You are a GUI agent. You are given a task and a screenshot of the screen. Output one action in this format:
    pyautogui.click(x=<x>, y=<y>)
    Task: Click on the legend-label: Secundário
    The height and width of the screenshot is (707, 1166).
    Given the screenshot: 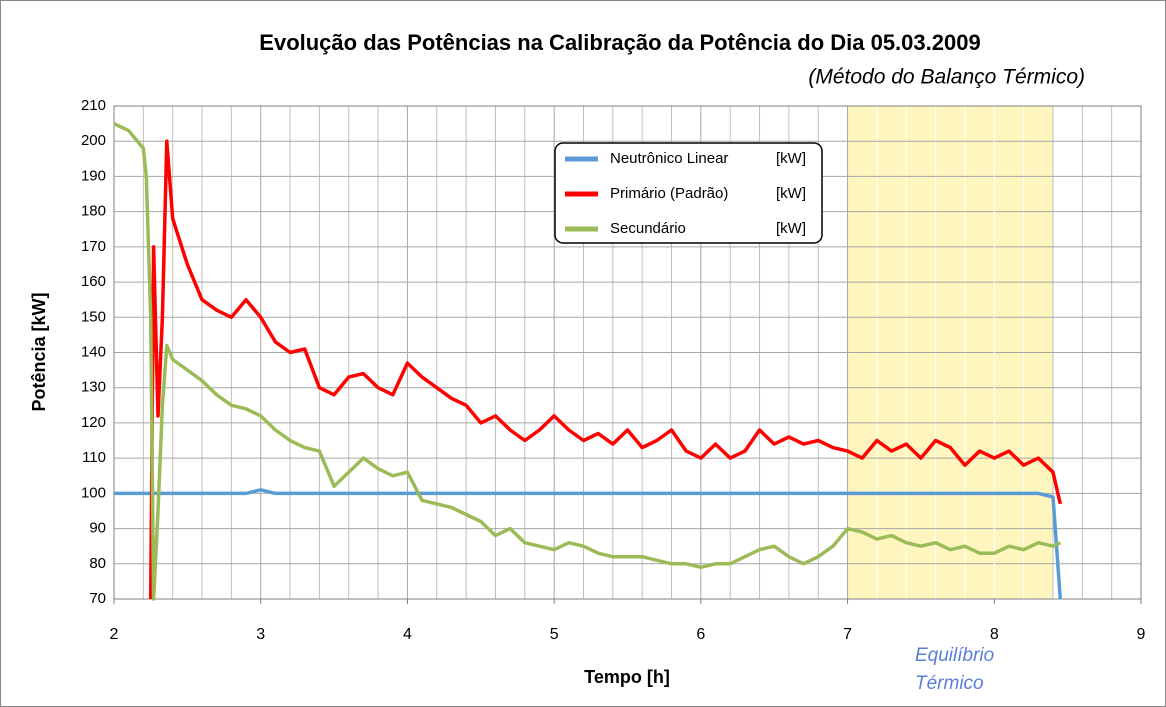 What is the action you would take?
    pyautogui.click(x=648, y=228)
    